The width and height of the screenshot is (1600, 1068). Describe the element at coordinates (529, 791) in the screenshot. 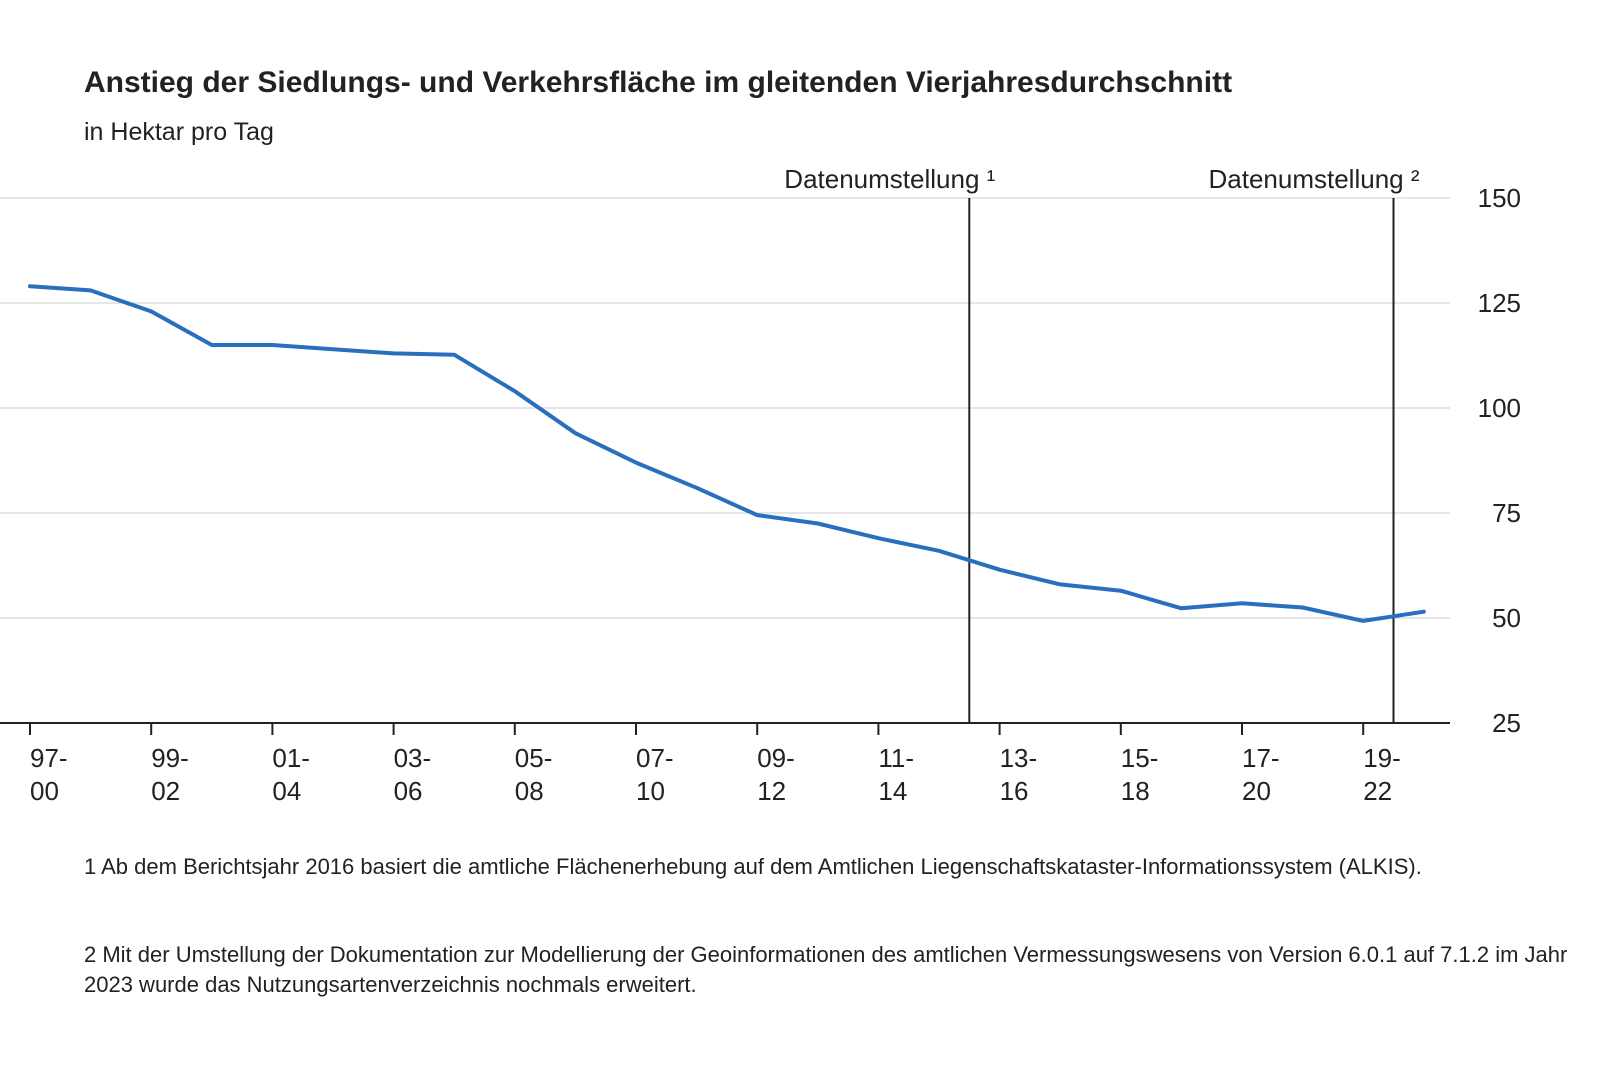

I see `x-tick-label: 08` at that location.